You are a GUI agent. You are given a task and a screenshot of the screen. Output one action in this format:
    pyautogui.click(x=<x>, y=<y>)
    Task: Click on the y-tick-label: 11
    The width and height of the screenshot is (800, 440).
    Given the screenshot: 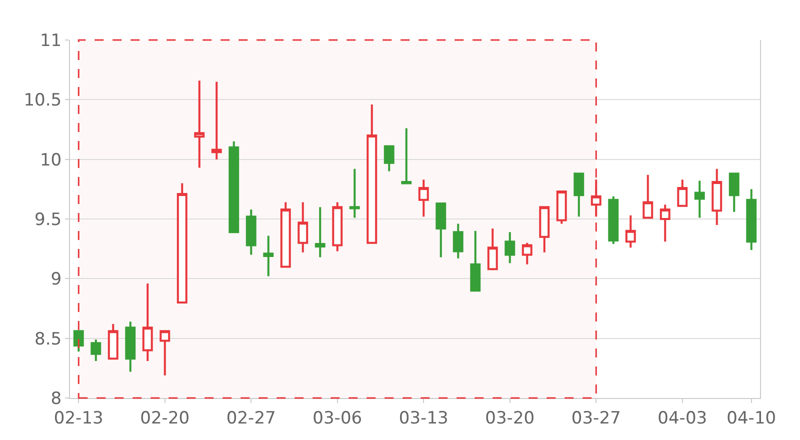 What is the action you would take?
    pyautogui.click(x=51, y=40)
    